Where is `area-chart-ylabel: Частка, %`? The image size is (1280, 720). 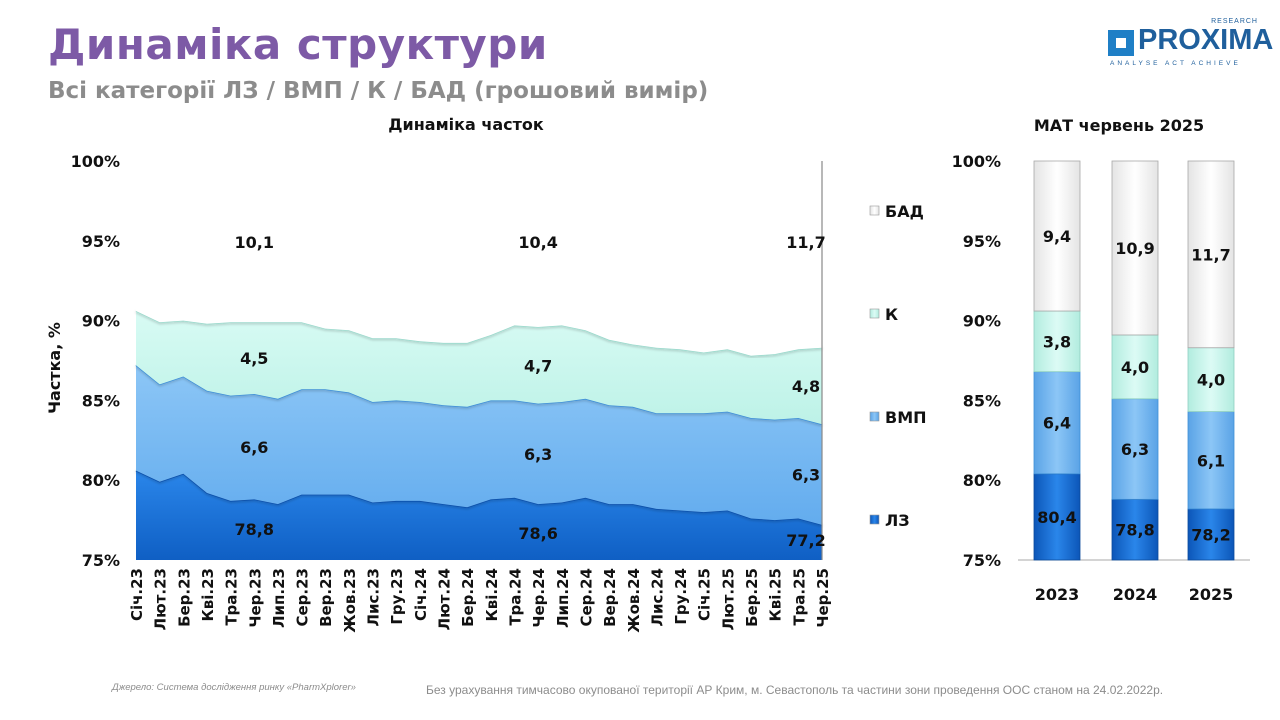
area-chart-ylabel: Частка, % is located at coordinates (54, 368).